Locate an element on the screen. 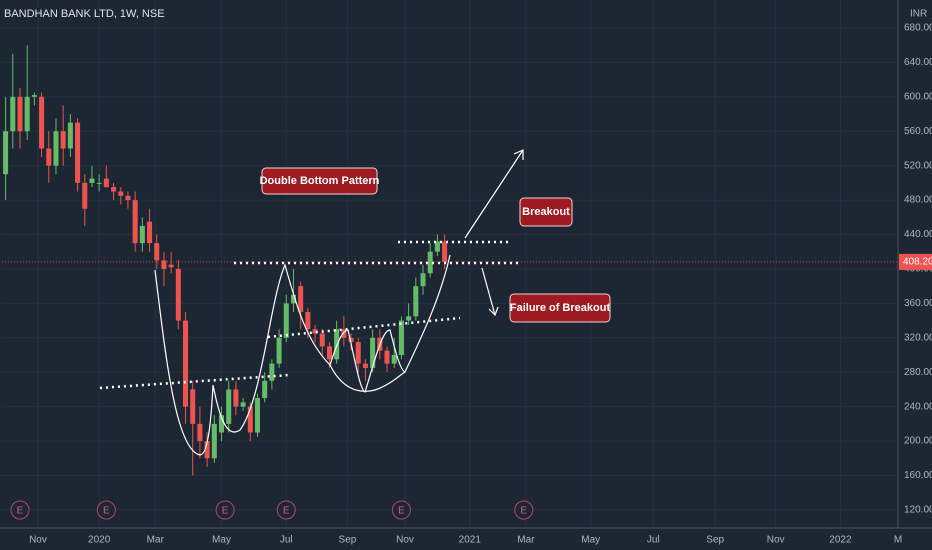 Image resolution: width=932 pixels, height=550 pixels. y-tick-label: 440.00 is located at coordinates (918, 234).